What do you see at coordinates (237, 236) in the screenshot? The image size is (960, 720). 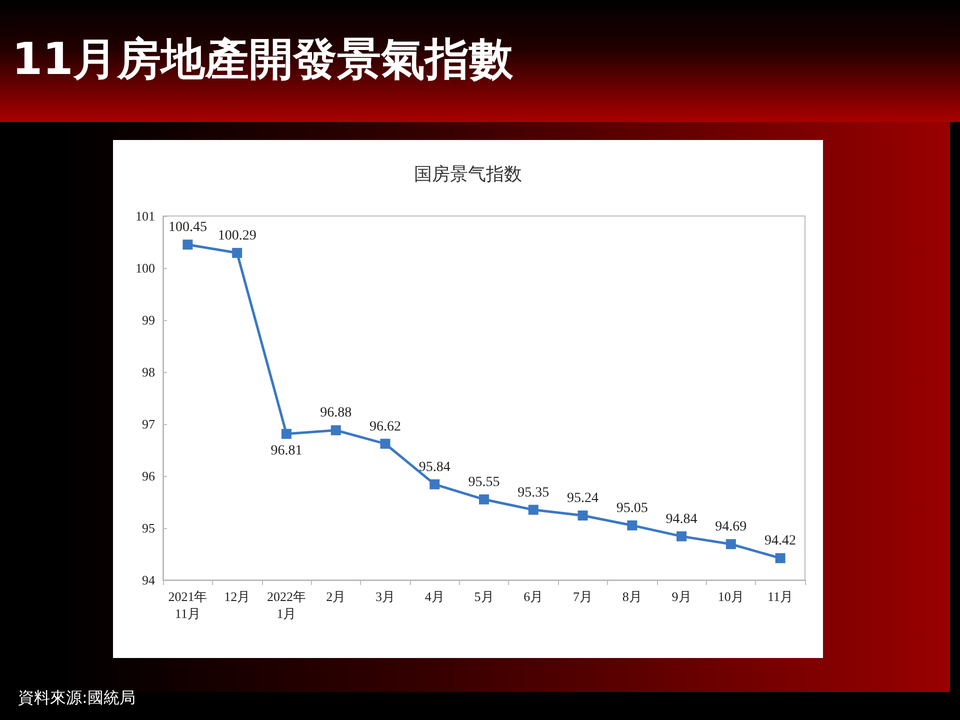 I see `data-label: 100.29` at bounding box center [237, 236].